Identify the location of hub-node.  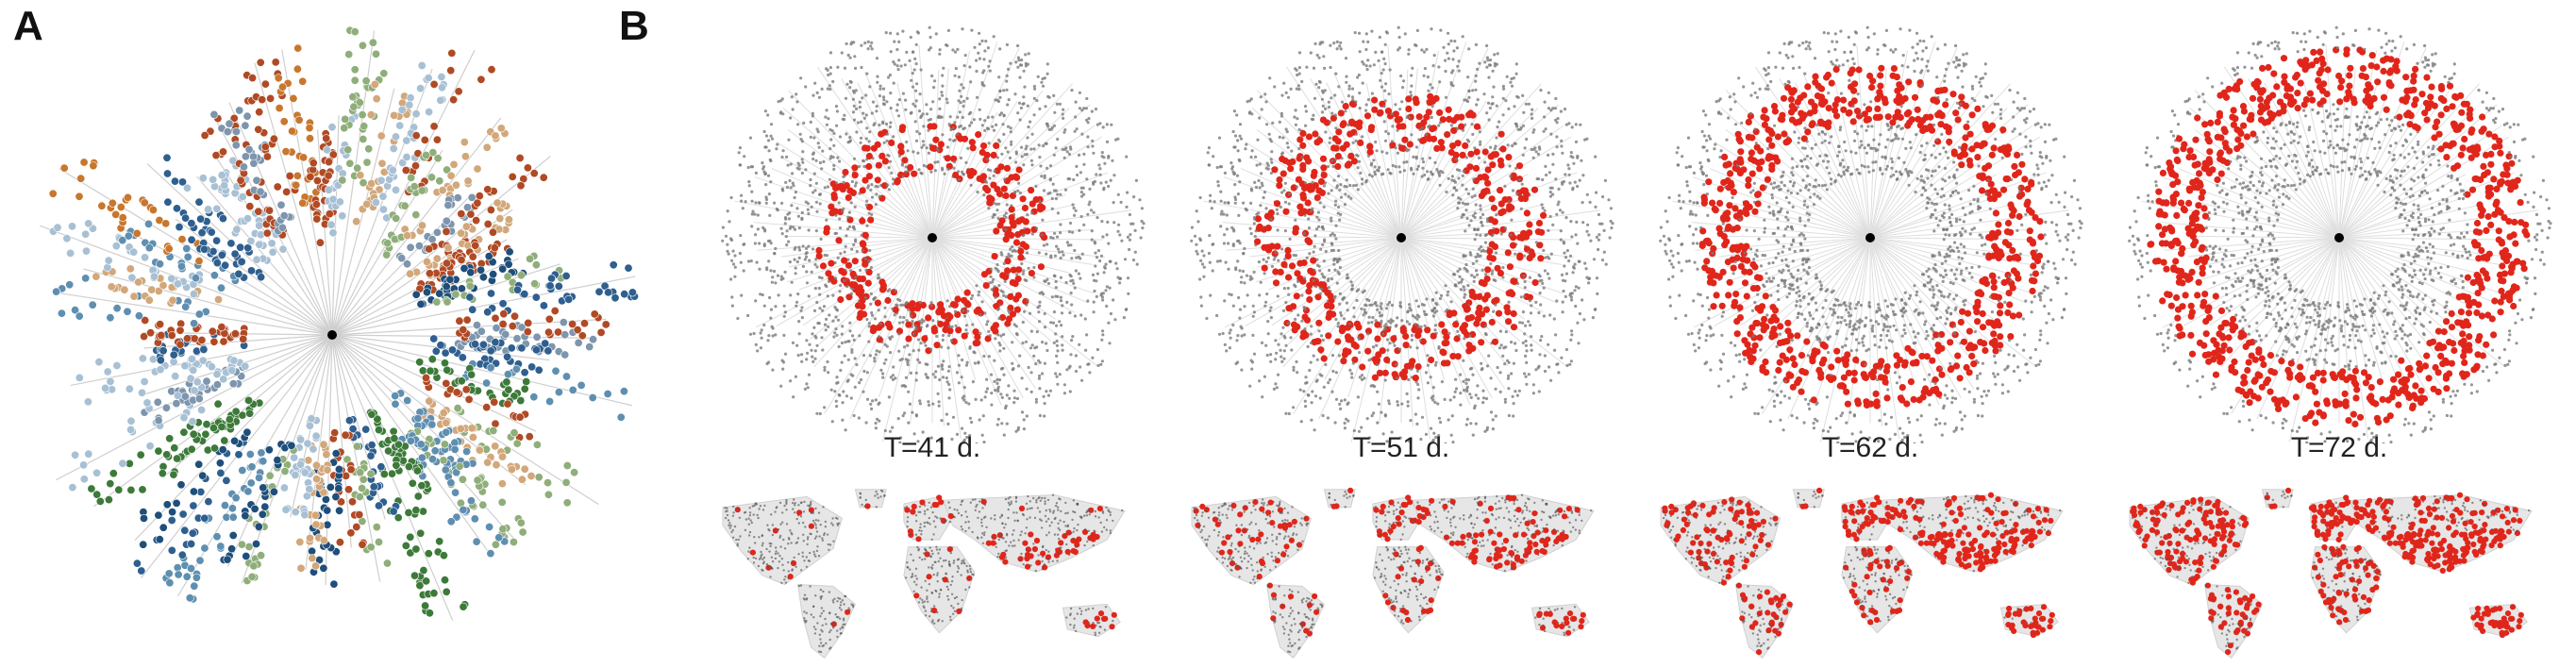
(332, 335).